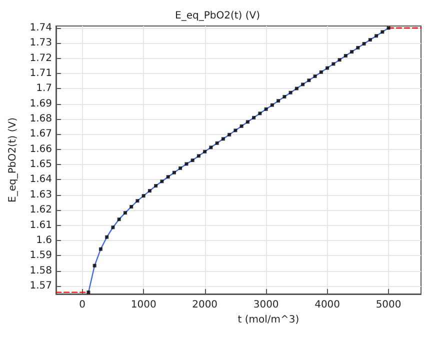 The image size is (435, 338). Describe the element at coordinates (41, 134) in the screenshot. I see `y-tick-label: 1.67` at that location.